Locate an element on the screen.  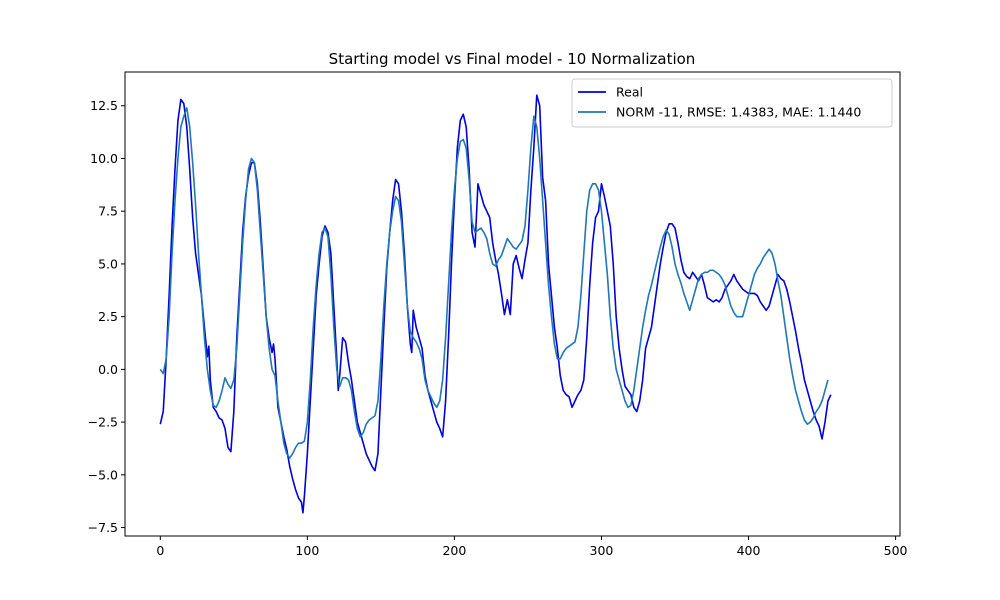
y-tick-label: 2.5 is located at coordinates (108, 316).